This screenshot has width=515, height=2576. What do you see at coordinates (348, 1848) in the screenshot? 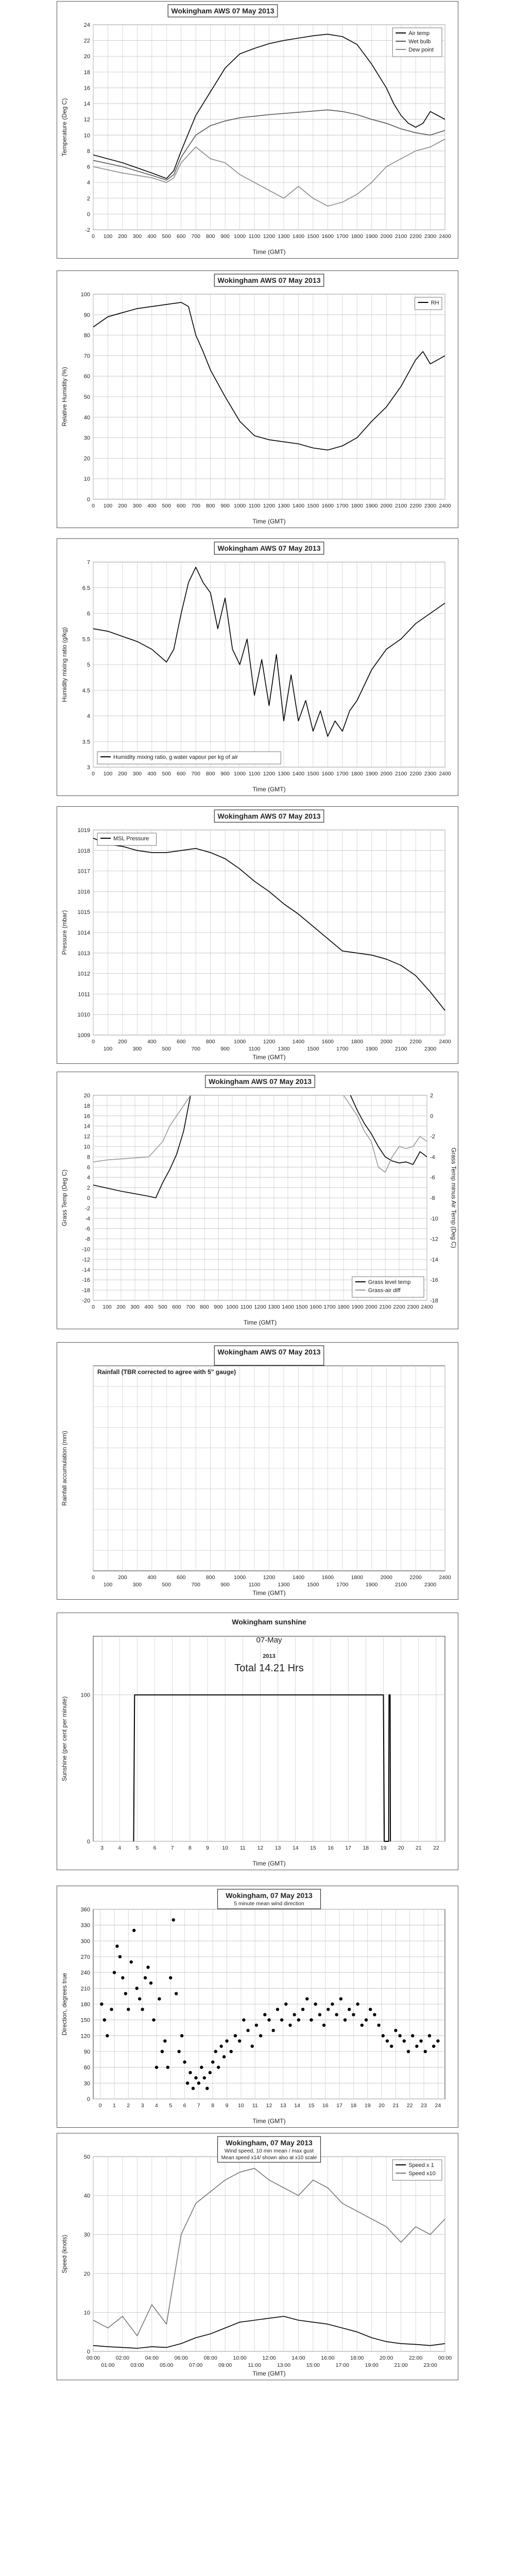
I see `x-tick-label: 17` at bounding box center [348, 1848].